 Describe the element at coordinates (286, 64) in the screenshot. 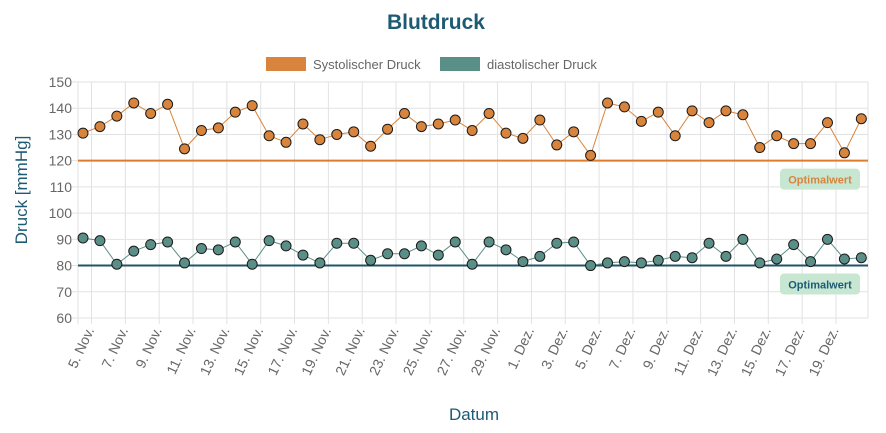

I see `legend-swatch-systolic` at that location.